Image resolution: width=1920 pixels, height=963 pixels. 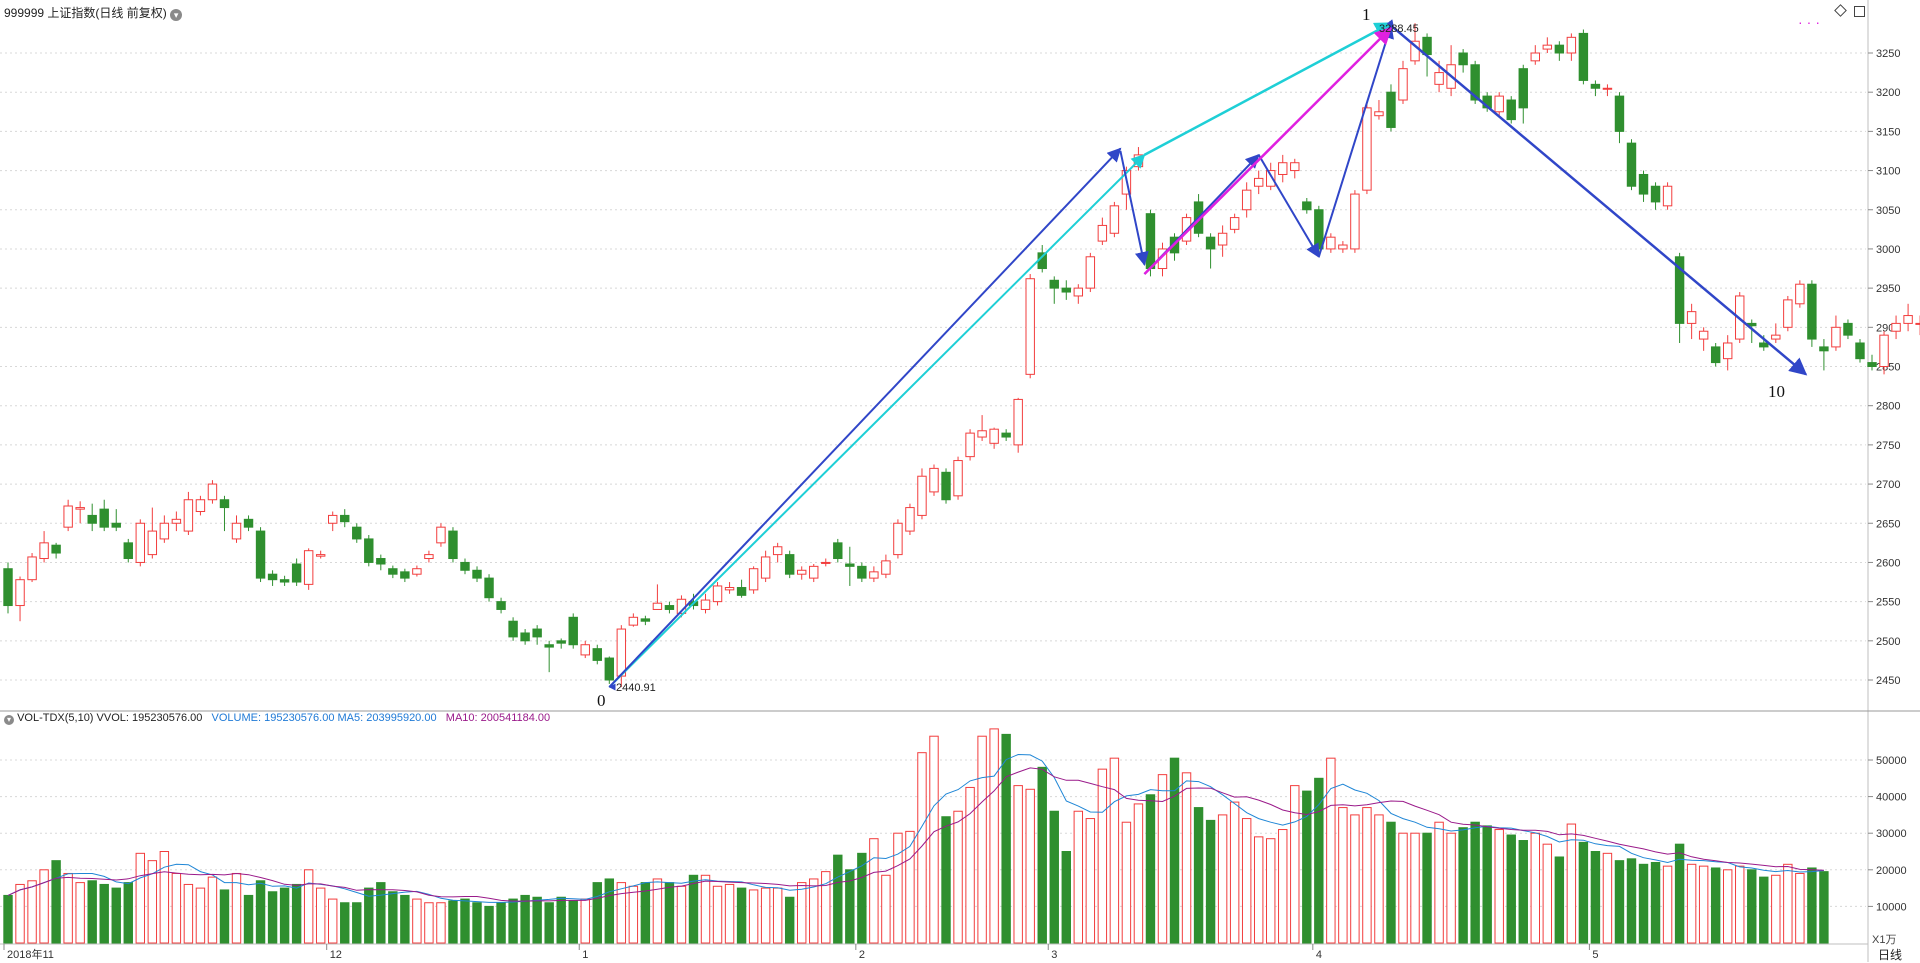 I want to click on wave-arrow-blue, so click(x=1355, y=141).